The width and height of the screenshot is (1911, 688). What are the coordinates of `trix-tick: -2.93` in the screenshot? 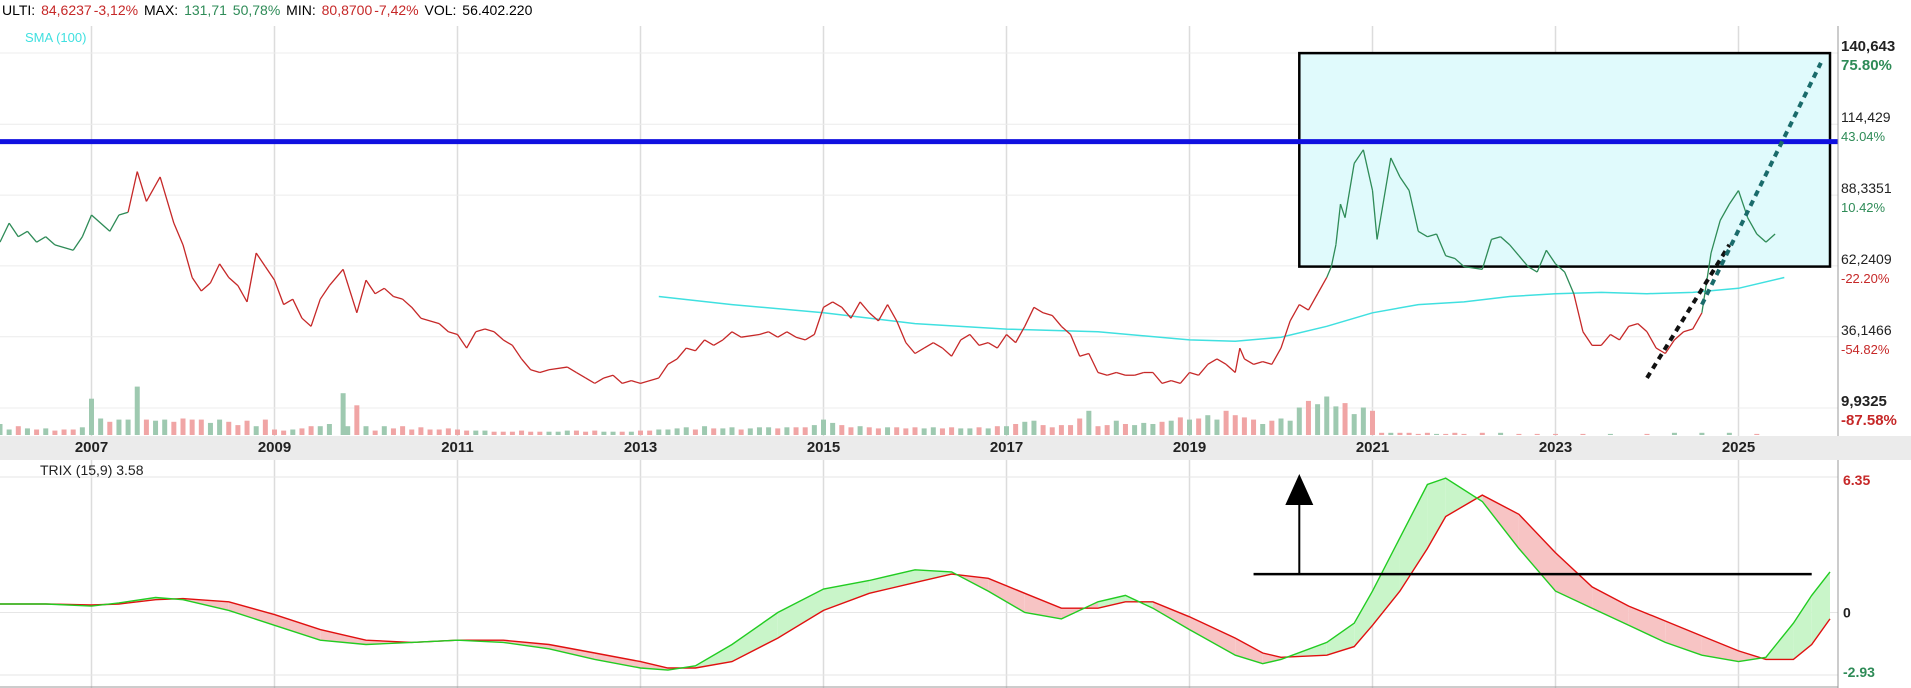 It's located at (1859, 672).